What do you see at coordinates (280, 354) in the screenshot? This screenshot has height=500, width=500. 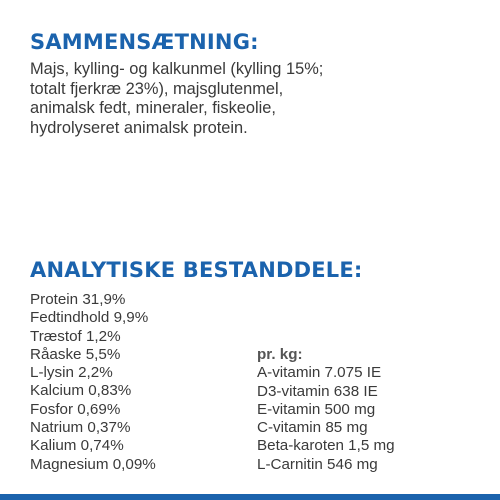 I see `per-kg-label: pr. kg:` at bounding box center [280, 354].